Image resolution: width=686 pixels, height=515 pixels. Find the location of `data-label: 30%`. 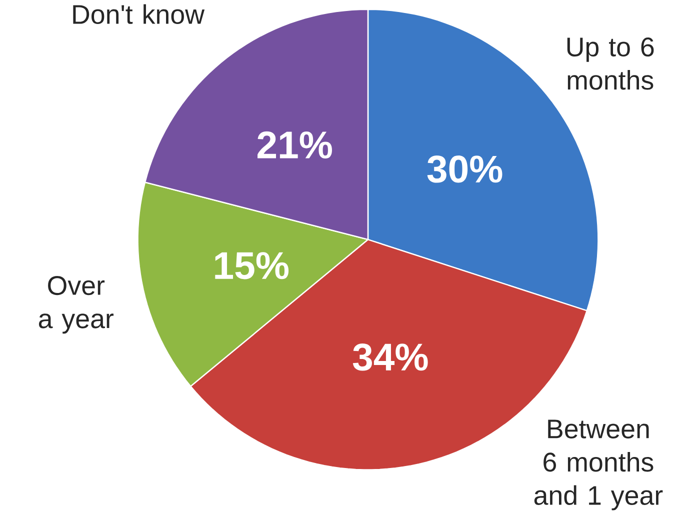

data-label: 30% is located at coordinates (464, 170).